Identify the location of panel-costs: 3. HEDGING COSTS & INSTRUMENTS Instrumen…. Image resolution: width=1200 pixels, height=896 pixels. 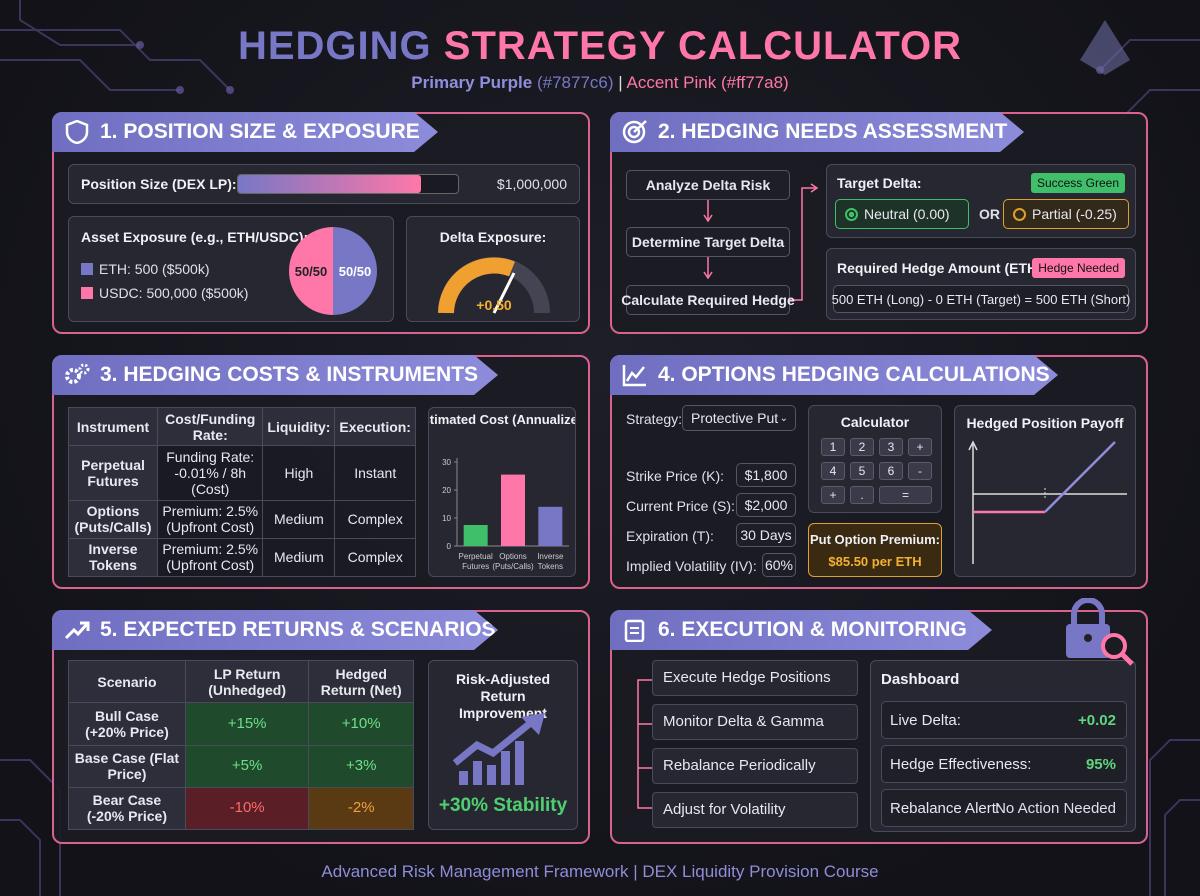
(321, 472).